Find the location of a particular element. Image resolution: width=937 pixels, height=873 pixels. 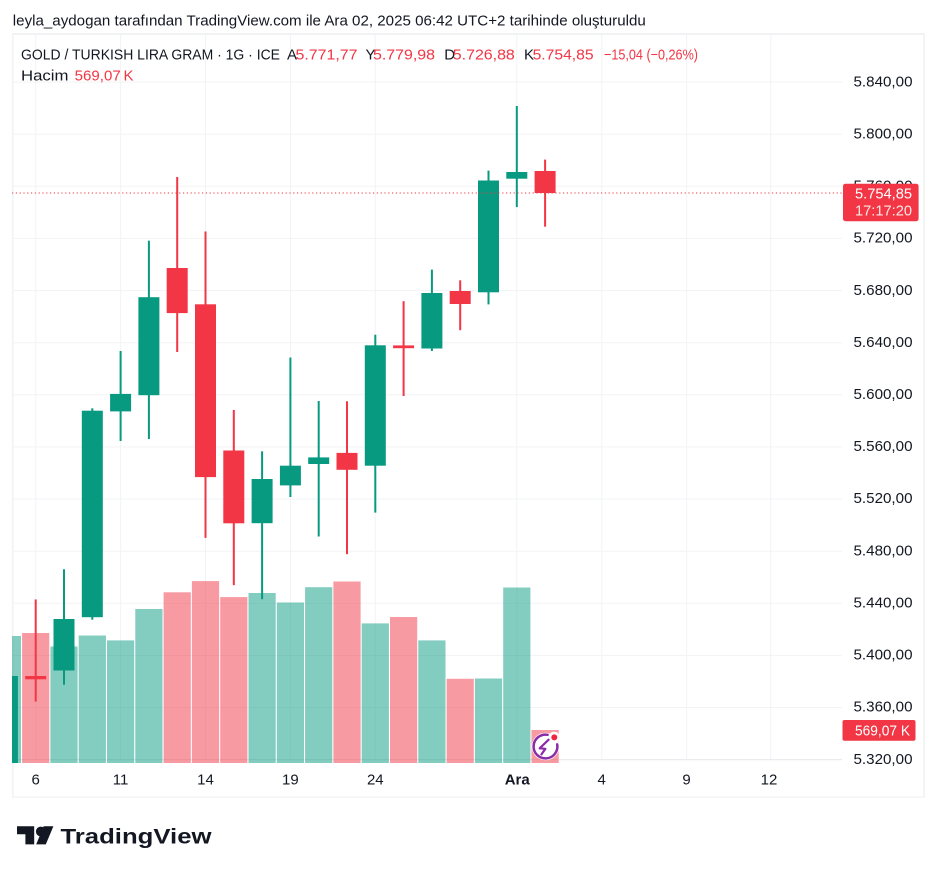

svg-text: 14 is located at coordinates (205, 780).